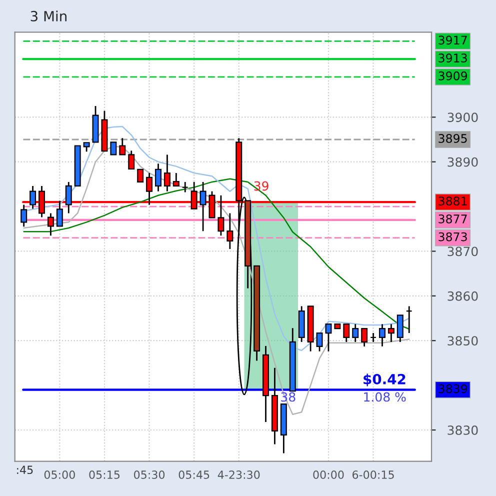  What do you see at coordinates (463, 251) in the screenshot?
I see `y-tick-label: 3870` at bounding box center [463, 251].